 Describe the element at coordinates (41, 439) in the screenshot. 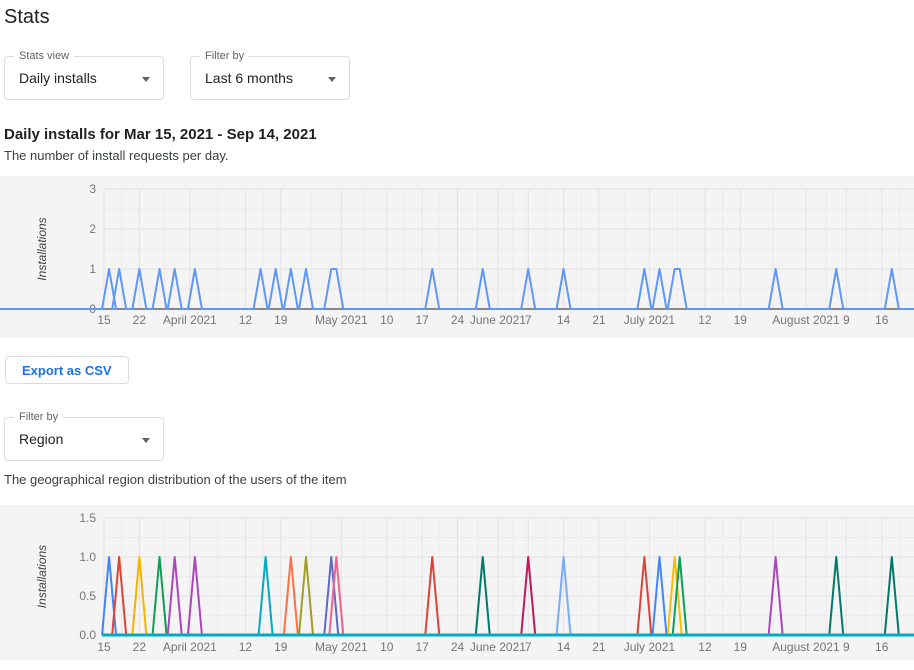

I see `region-filter-value: Region` at that location.